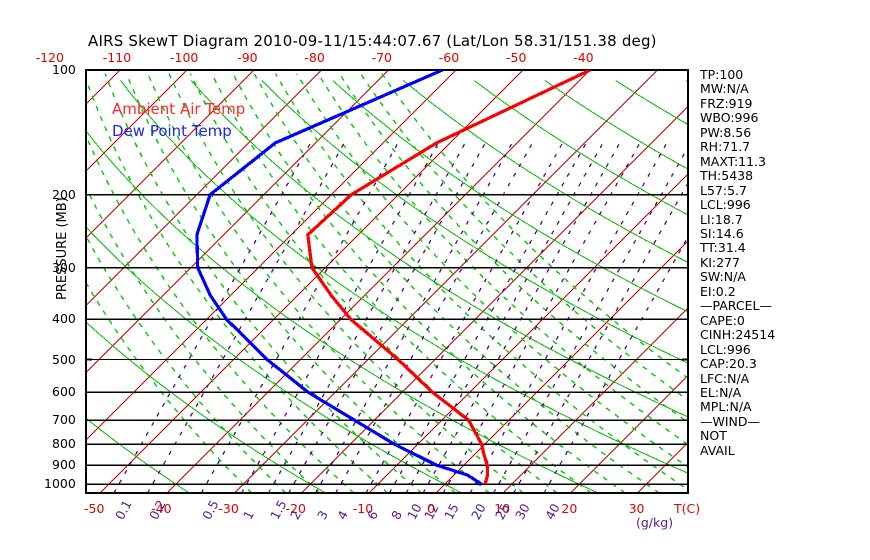  What do you see at coordinates (64, 267) in the screenshot?
I see `pressure-tick-300: 300` at bounding box center [64, 267].